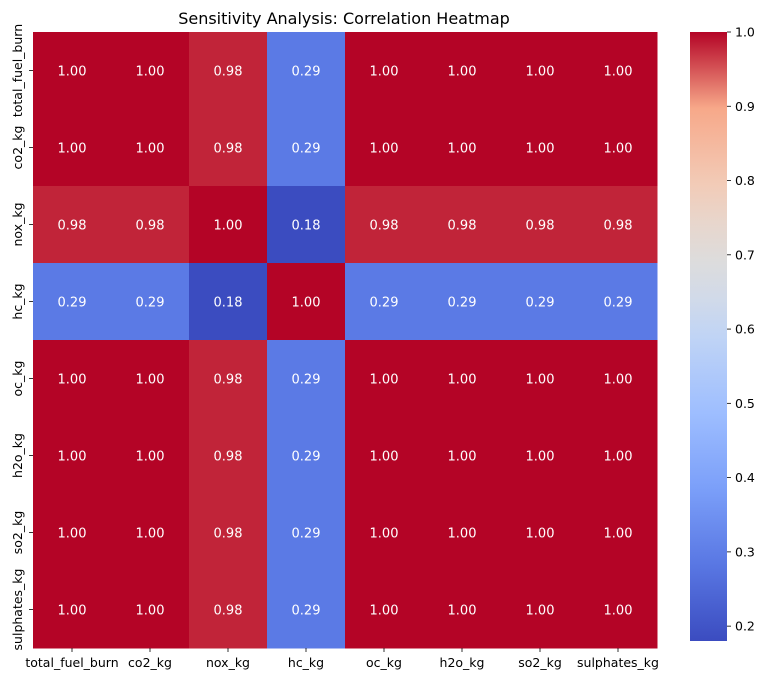 This screenshot has height=682, width=765. What do you see at coordinates (708, 336) in the screenshot?
I see `colorbar` at bounding box center [708, 336].